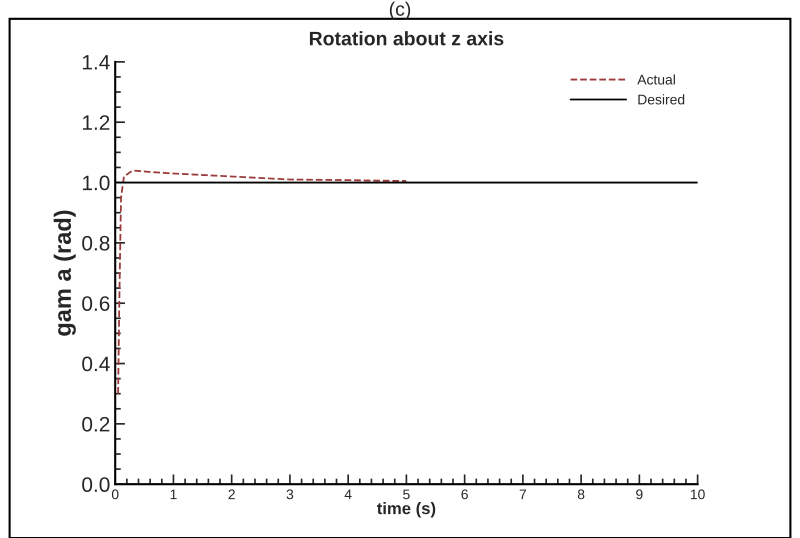  I want to click on y-tick-label: 0.0, so click(96, 484).